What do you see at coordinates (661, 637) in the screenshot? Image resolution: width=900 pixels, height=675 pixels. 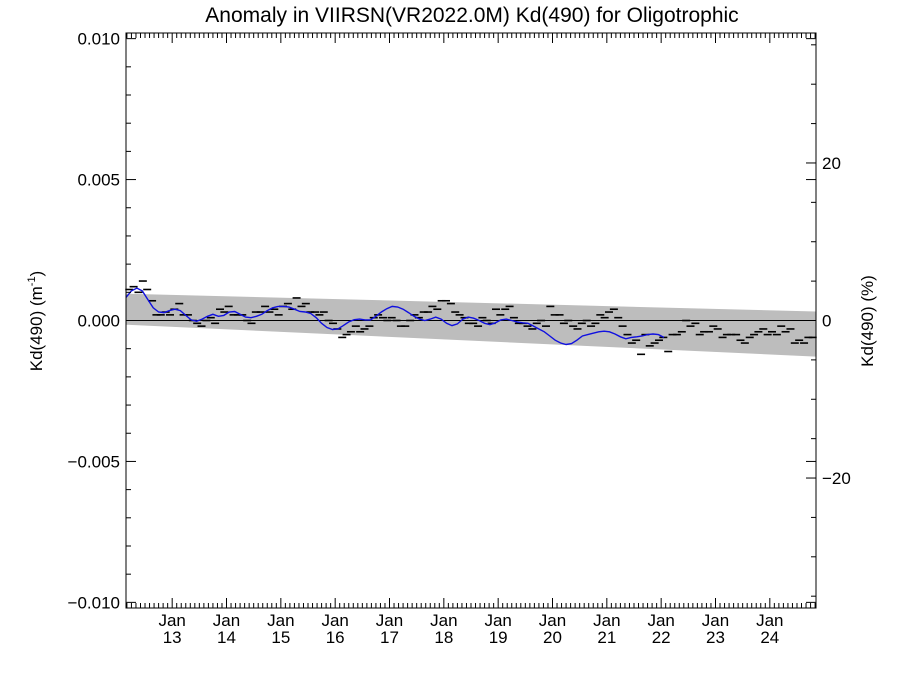 I see `x-tick-label-year: 22` at bounding box center [661, 637].